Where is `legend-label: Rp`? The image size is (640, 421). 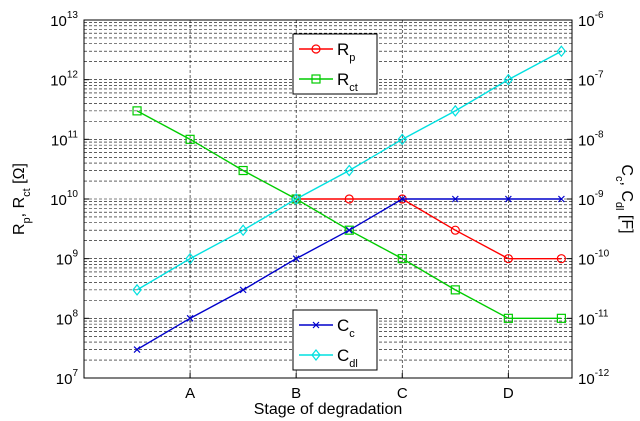
legend-label: Rp is located at coordinates (346, 52).